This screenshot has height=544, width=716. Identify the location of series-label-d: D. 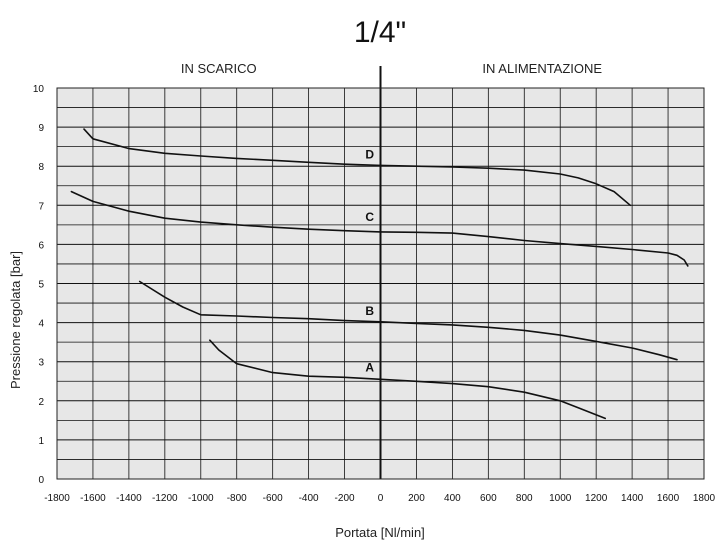
(369, 154).